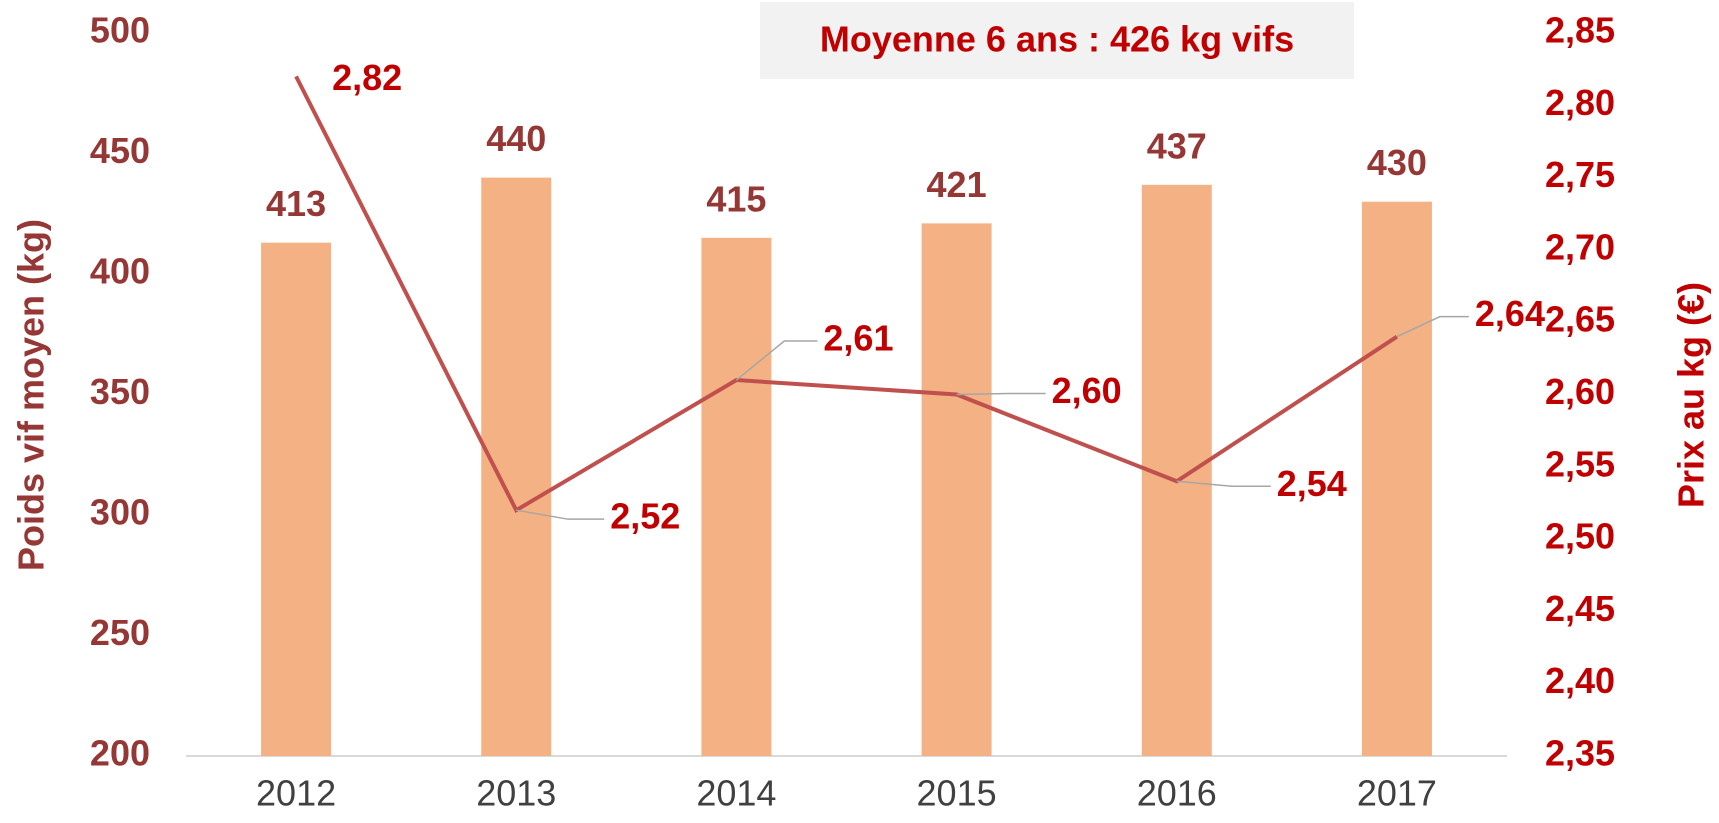 The image size is (1719, 823). Describe the element at coordinates (645, 516) in the screenshot. I see `line-label: 2,52` at that location.